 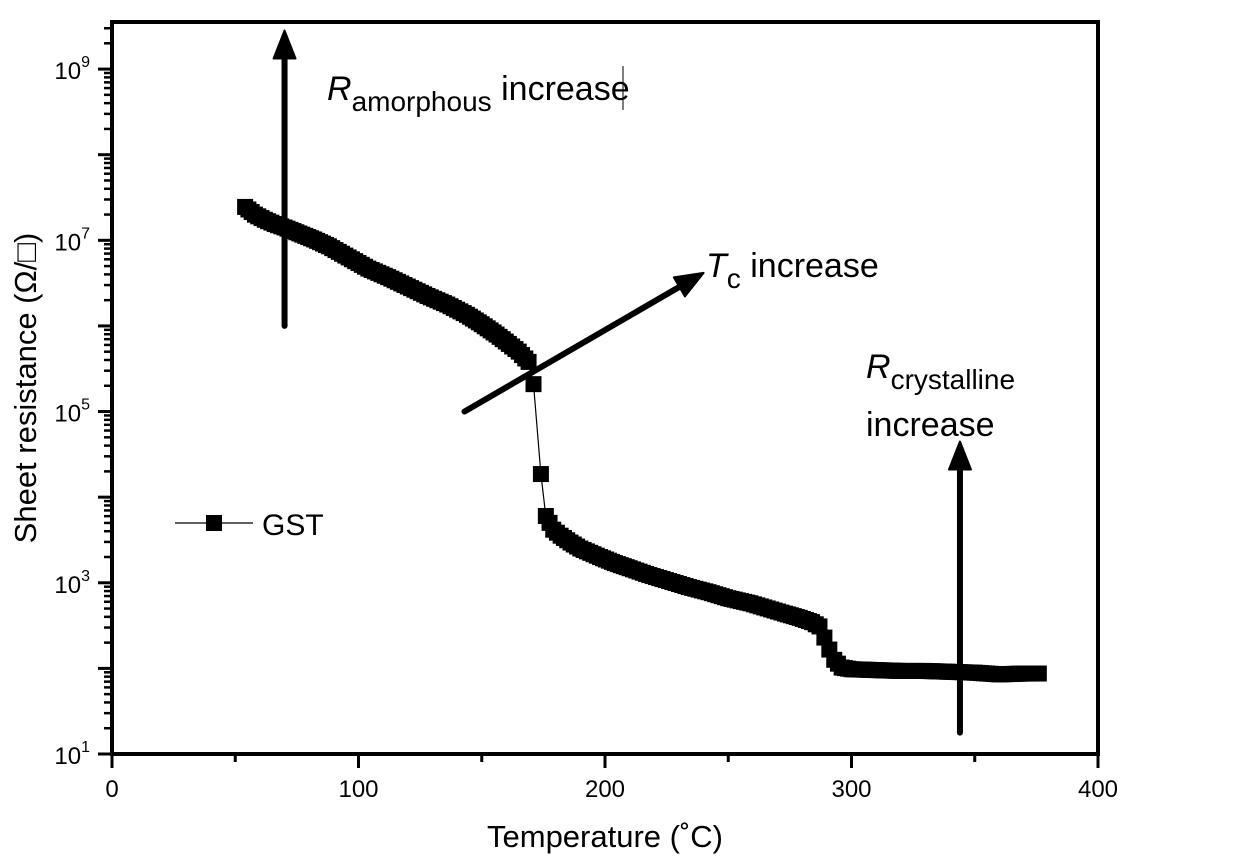 I want to click on y-tick-label: 10¹, so click(x=72, y=754).